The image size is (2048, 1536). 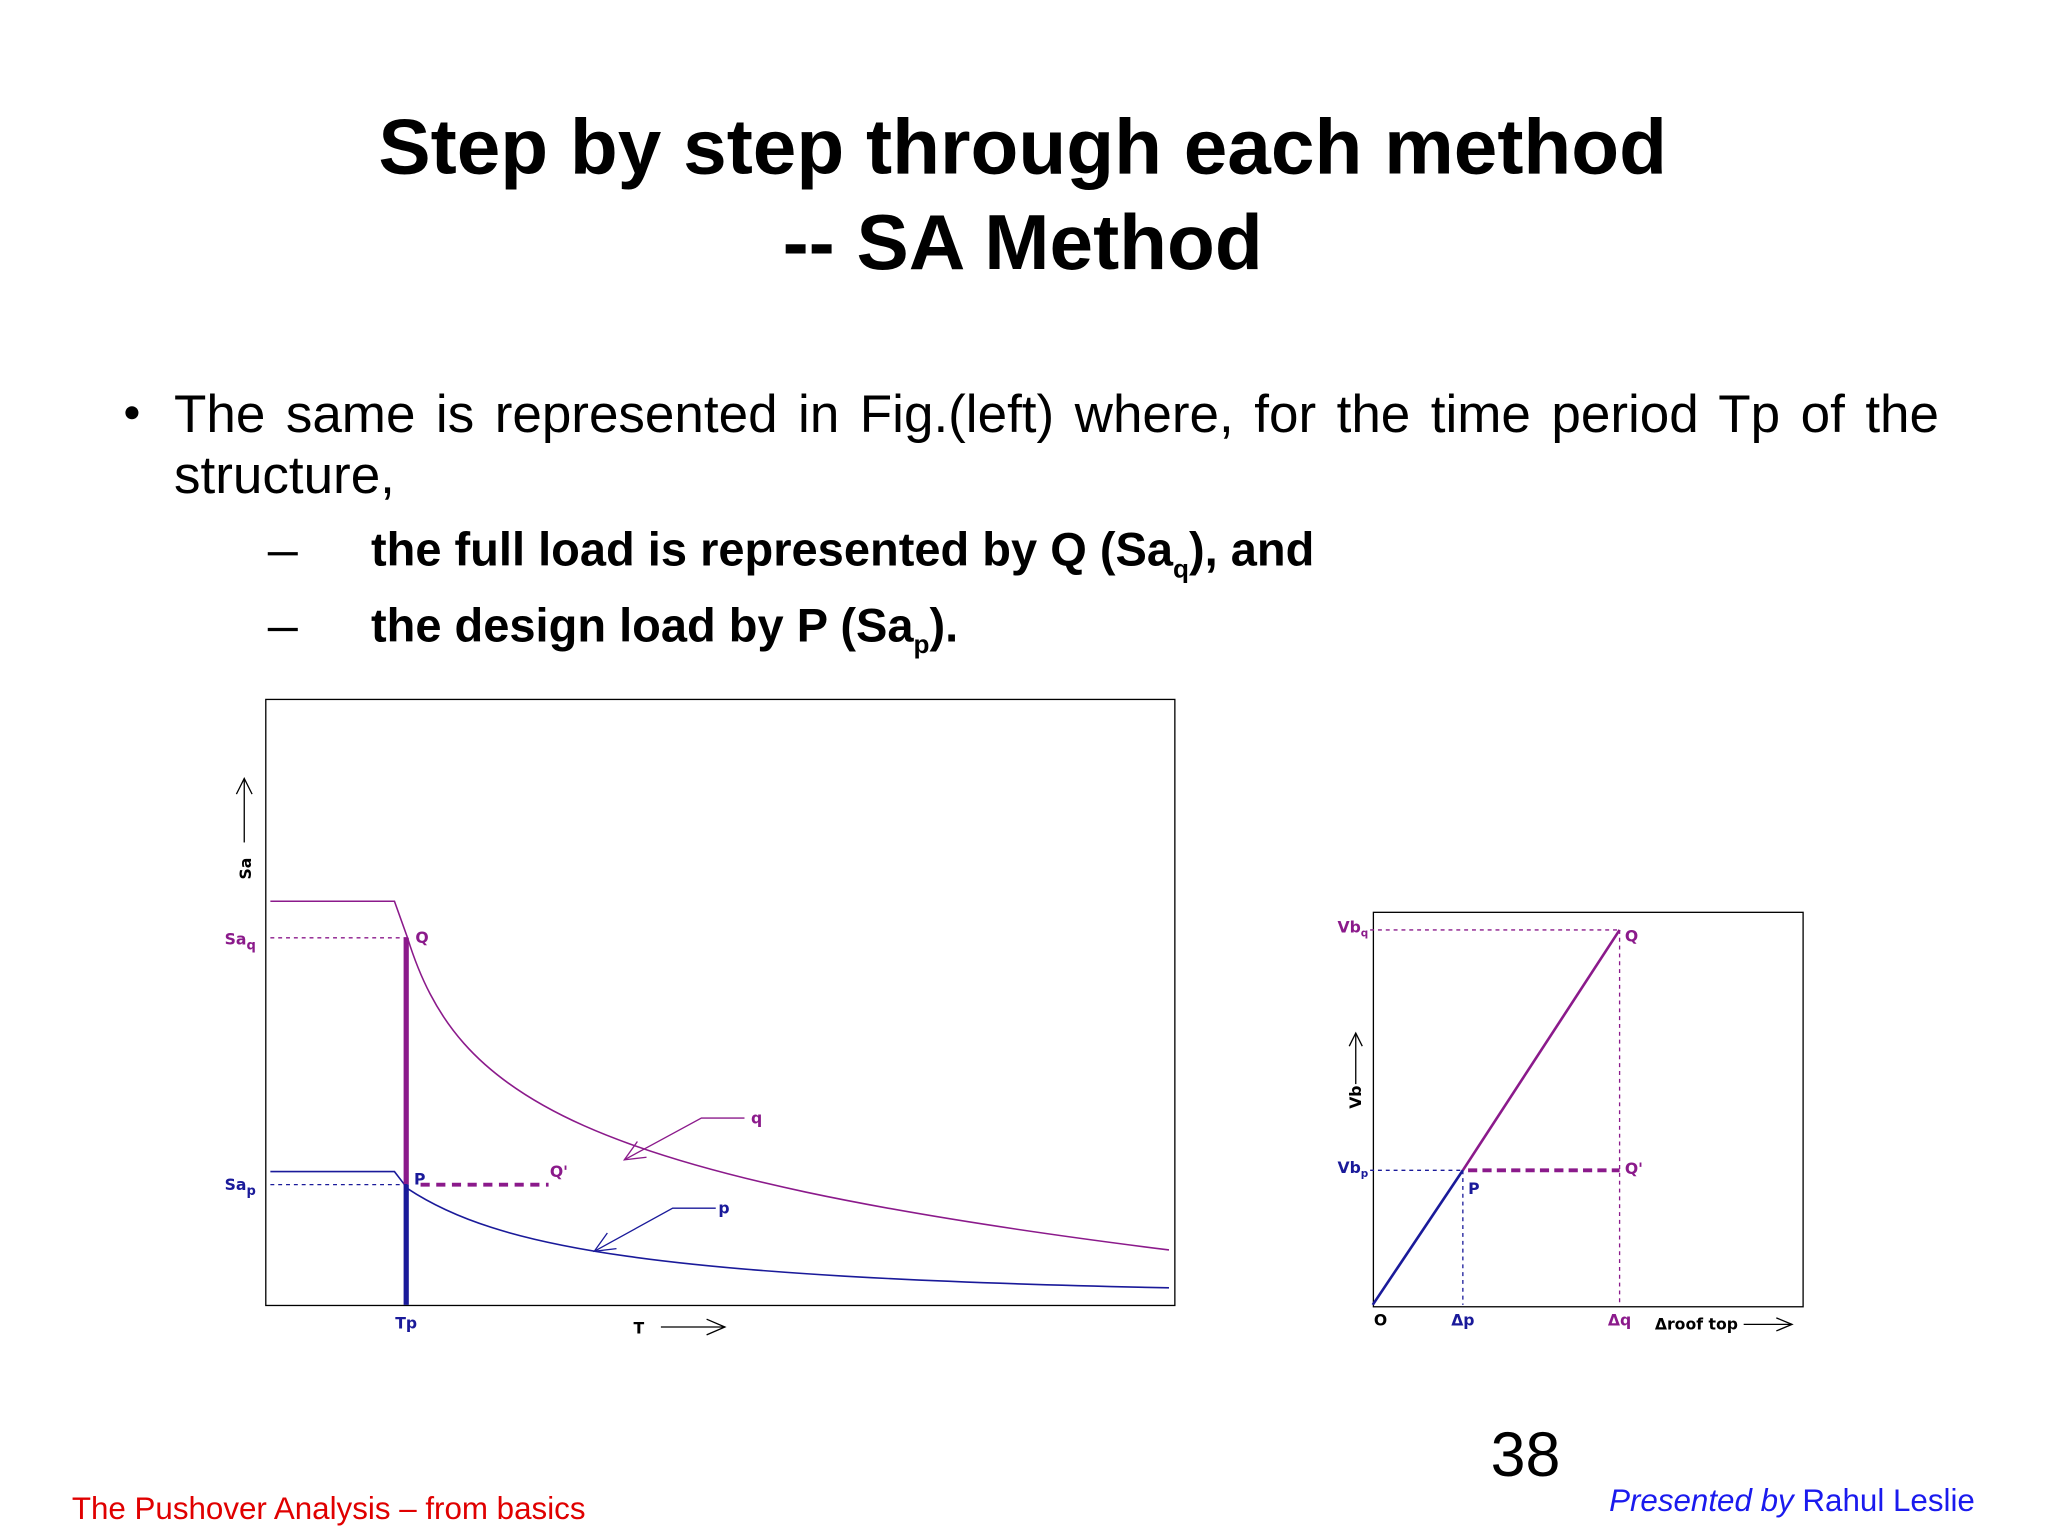 What do you see at coordinates (1702, 1500) in the screenshot?
I see `footer-prefix: Presented by` at bounding box center [1702, 1500].